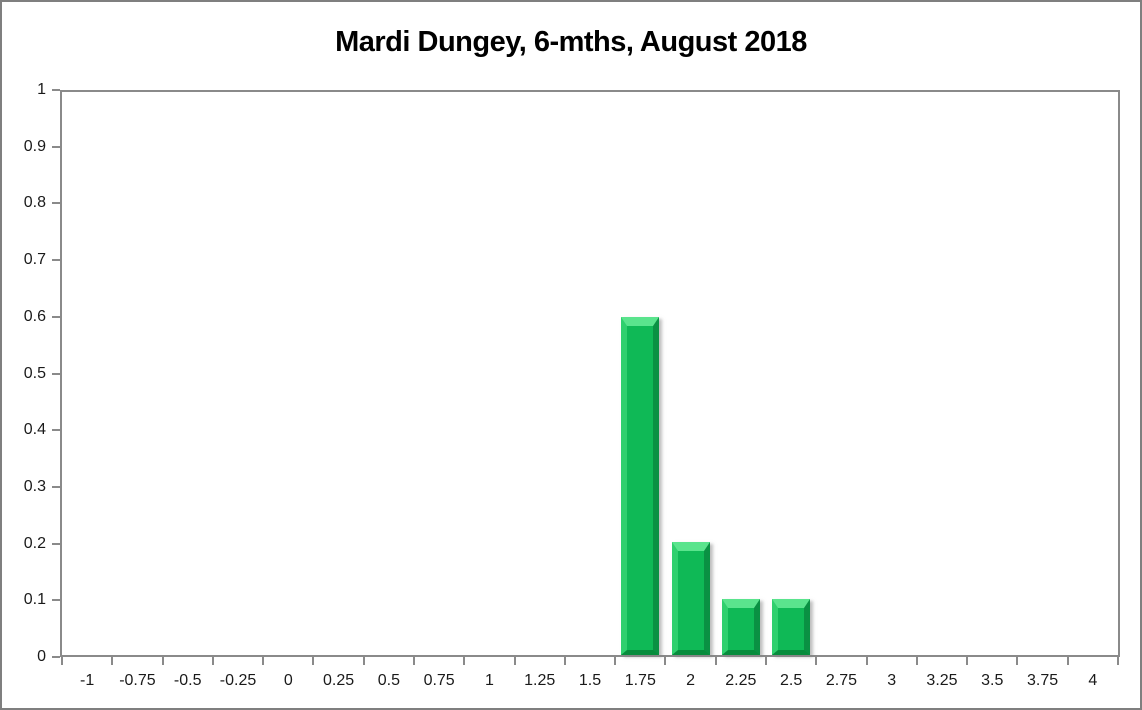 This screenshot has height=710, width=1142. What do you see at coordinates (791, 627) in the screenshot?
I see `bar-2.5` at bounding box center [791, 627].